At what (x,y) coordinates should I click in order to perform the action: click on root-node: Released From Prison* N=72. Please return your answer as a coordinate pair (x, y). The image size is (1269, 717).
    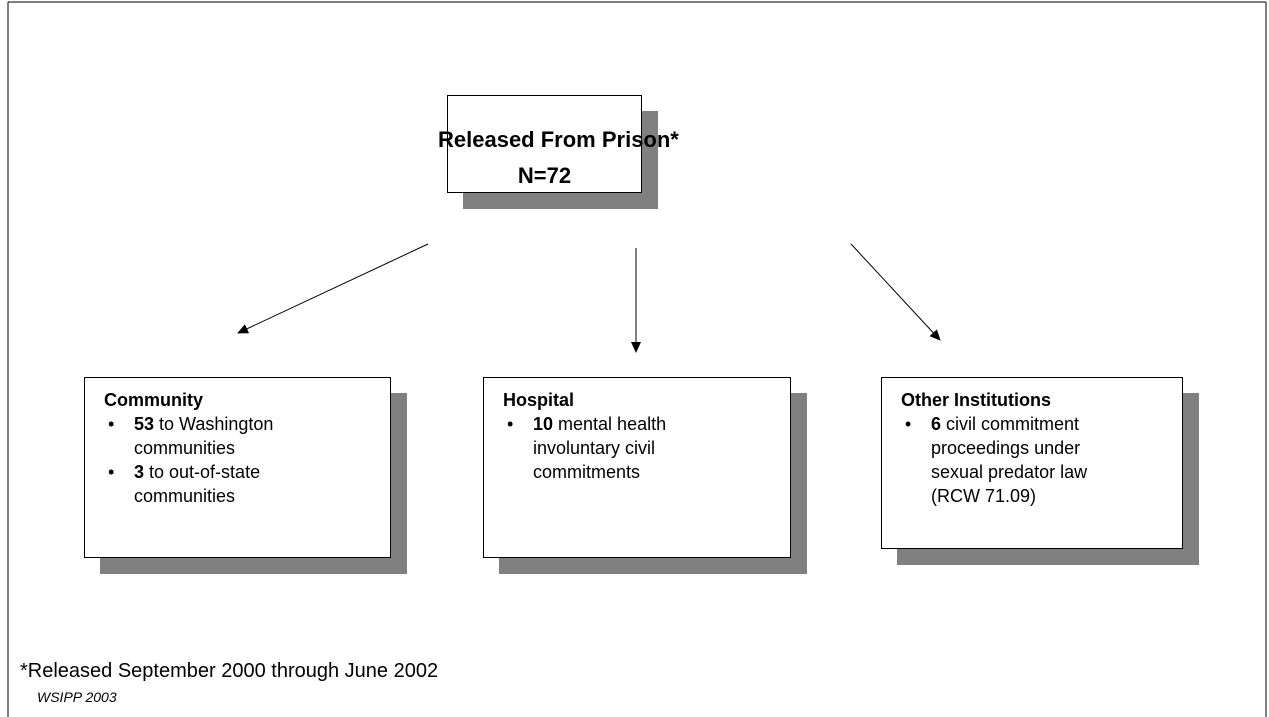
    Looking at the image, I should click on (558, 144).